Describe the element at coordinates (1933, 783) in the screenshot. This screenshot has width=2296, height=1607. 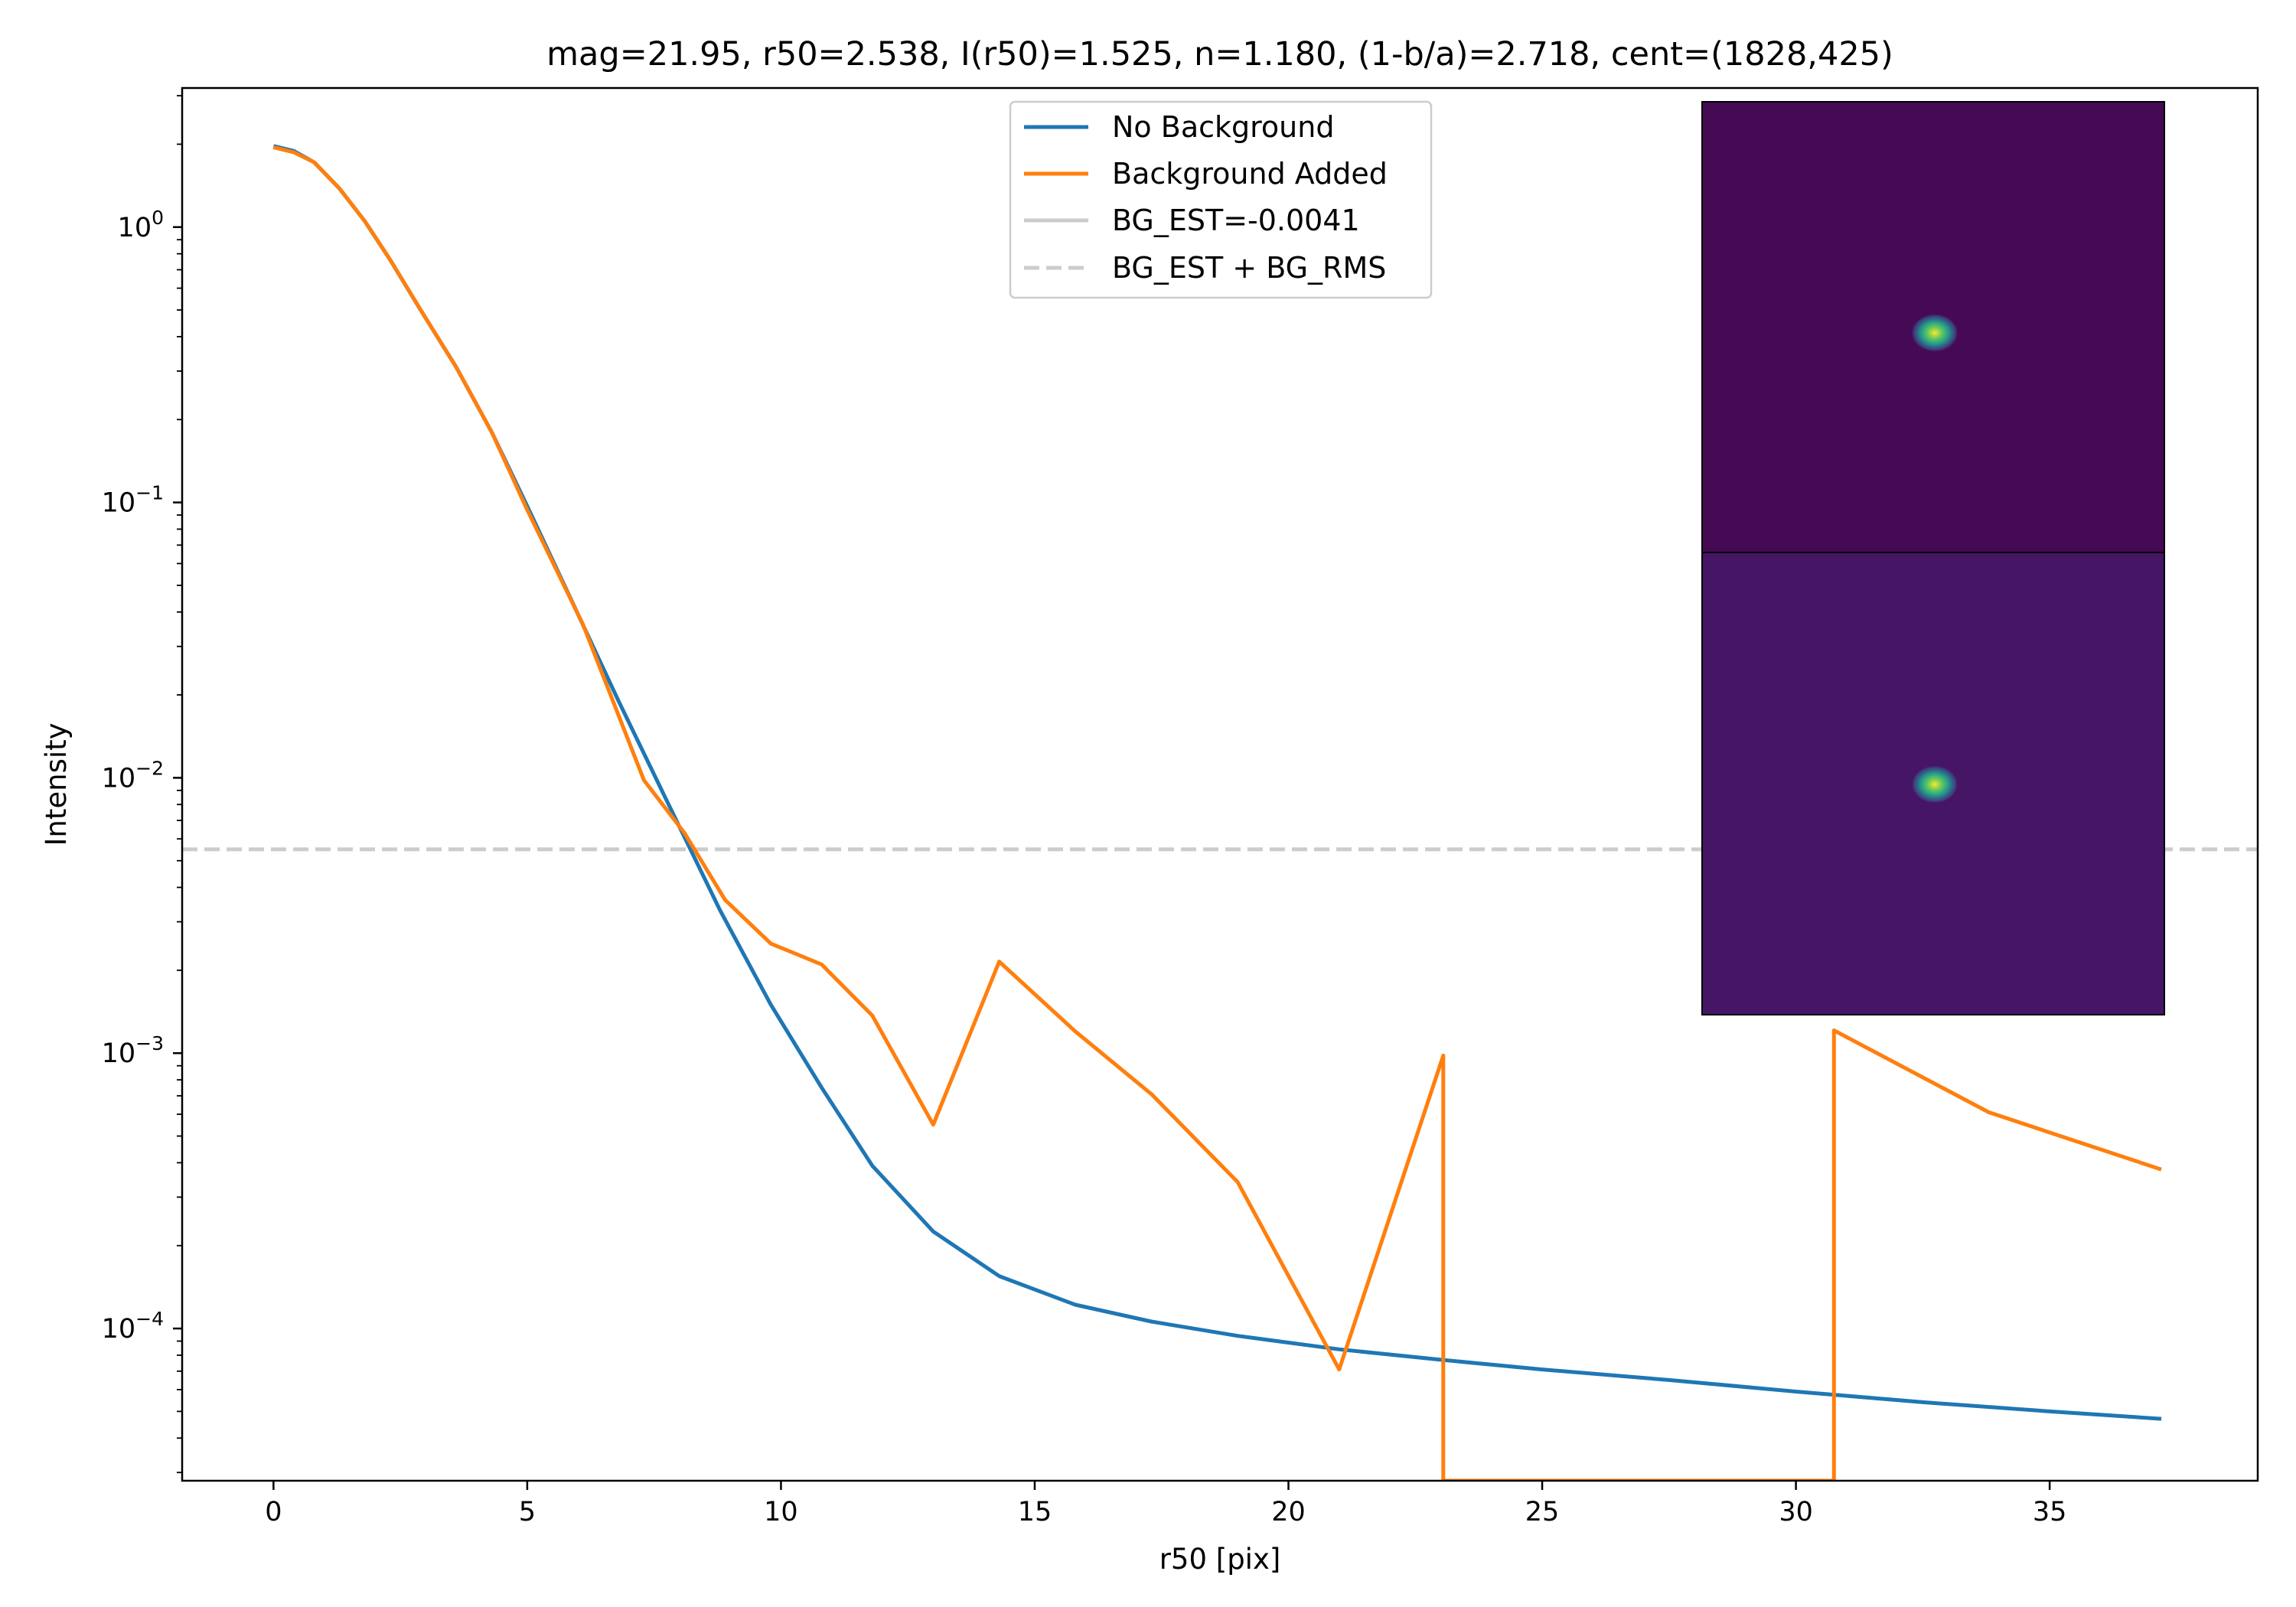
I see `image-inset-bottom` at that location.